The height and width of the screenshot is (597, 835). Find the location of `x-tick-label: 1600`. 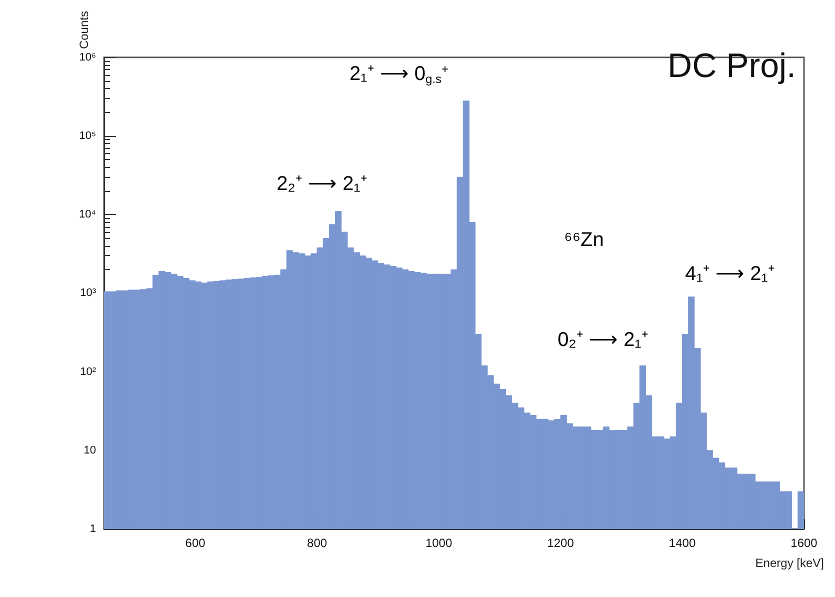

x-tick-label: 1600 is located at coordinates (804, 543).